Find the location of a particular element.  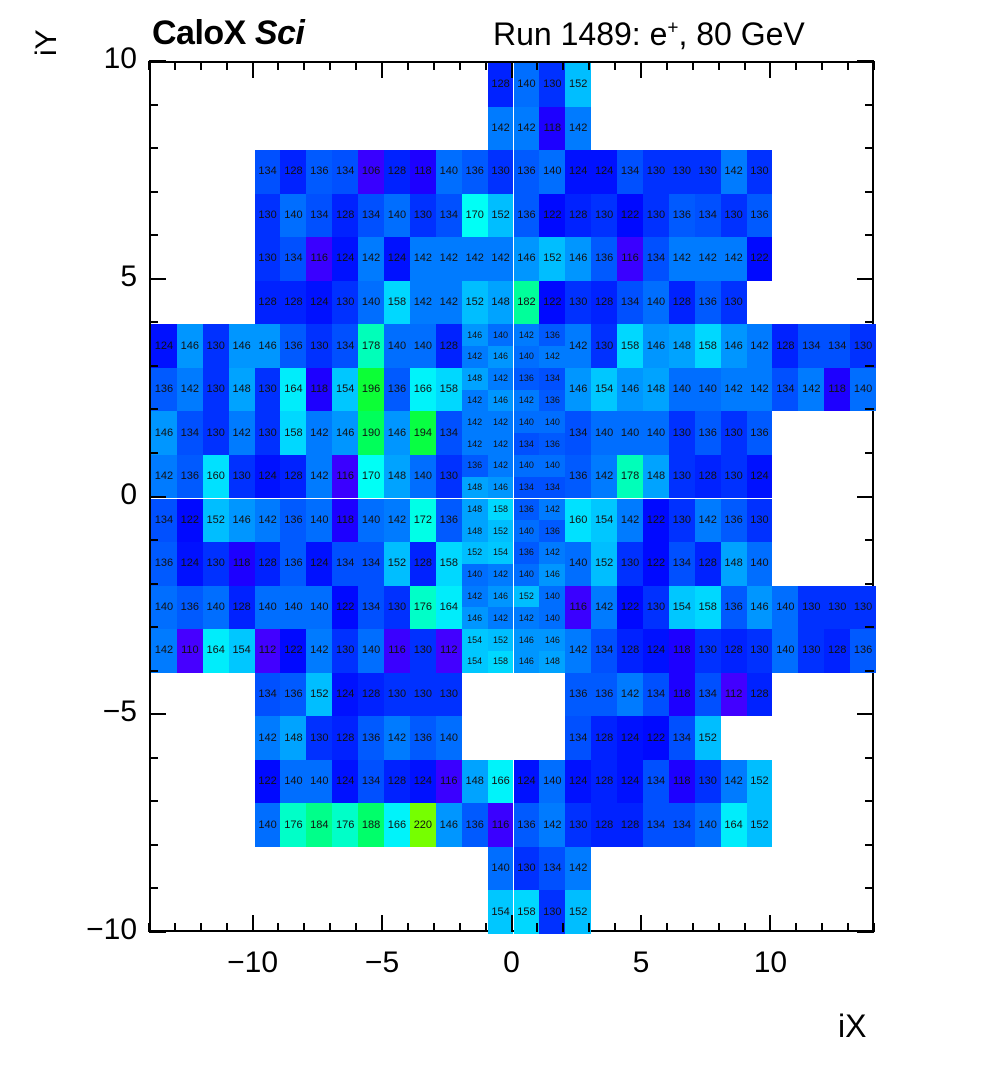

heatmap-cell: 164 is located at coordinates (293, 389).